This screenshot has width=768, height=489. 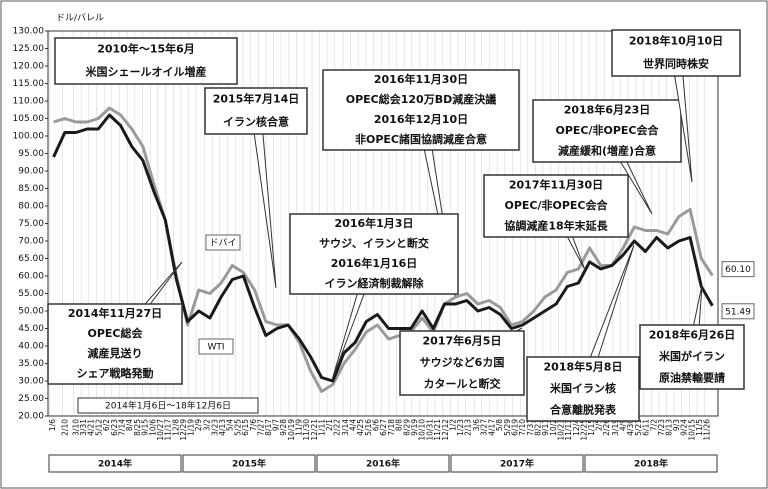 What do you see at coordinates (462, 341) in the screenshot?
I see `annotation-text: 2017年6月5日` at bounding box center [462, 341].